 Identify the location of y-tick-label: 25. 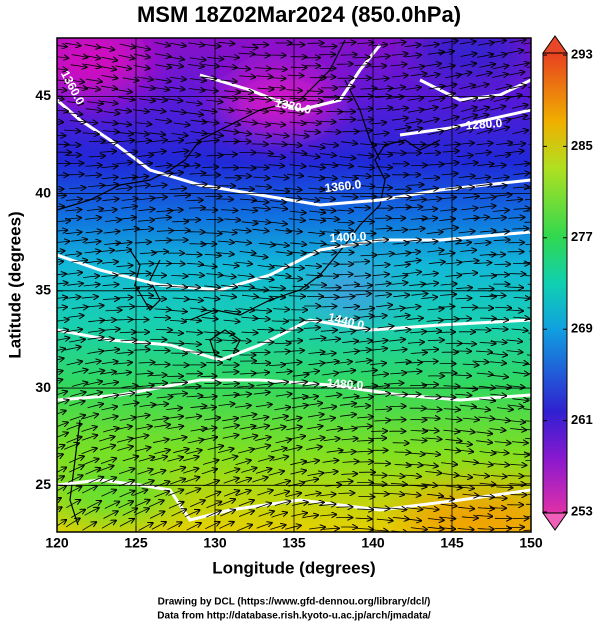
(43, 484).